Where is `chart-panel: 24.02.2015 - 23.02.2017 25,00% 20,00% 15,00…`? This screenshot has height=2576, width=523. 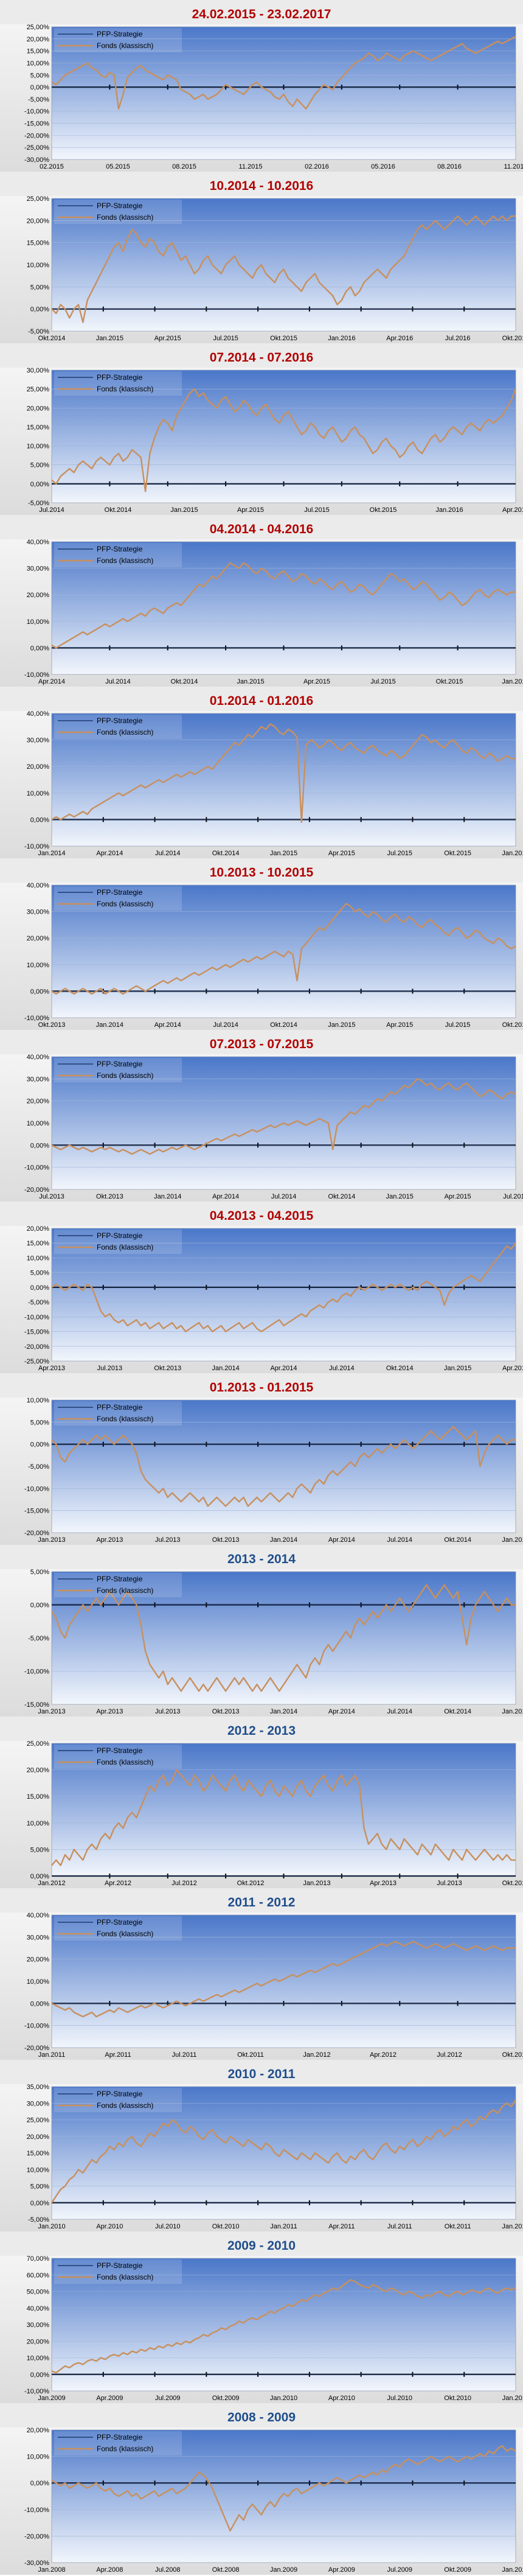 chart-panel: 24.02.2015 - 23.02.2017 25,00% 20,00% 15,00… is located at coordinates (261, 86).